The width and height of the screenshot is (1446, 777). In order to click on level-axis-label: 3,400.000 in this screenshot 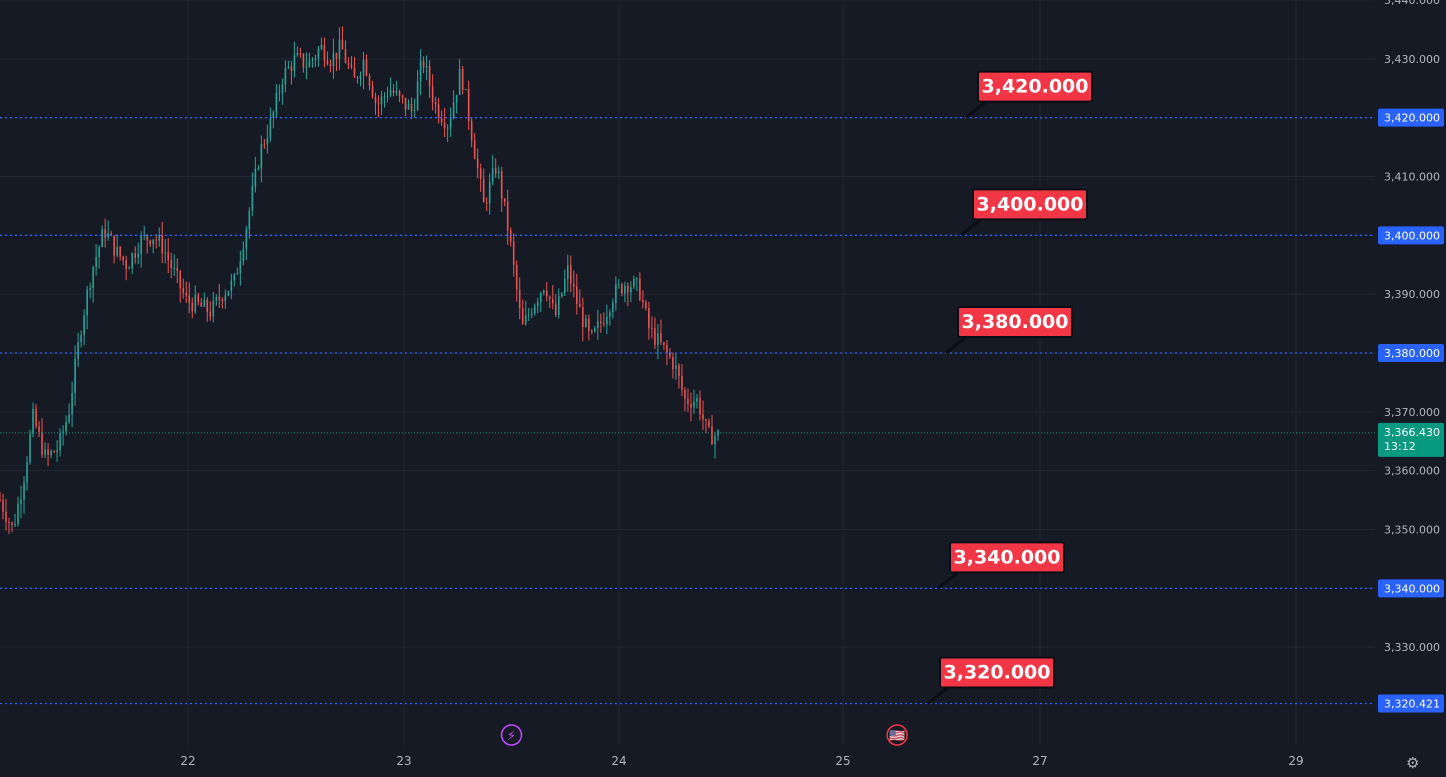, I will do `click(1412, 235)`.